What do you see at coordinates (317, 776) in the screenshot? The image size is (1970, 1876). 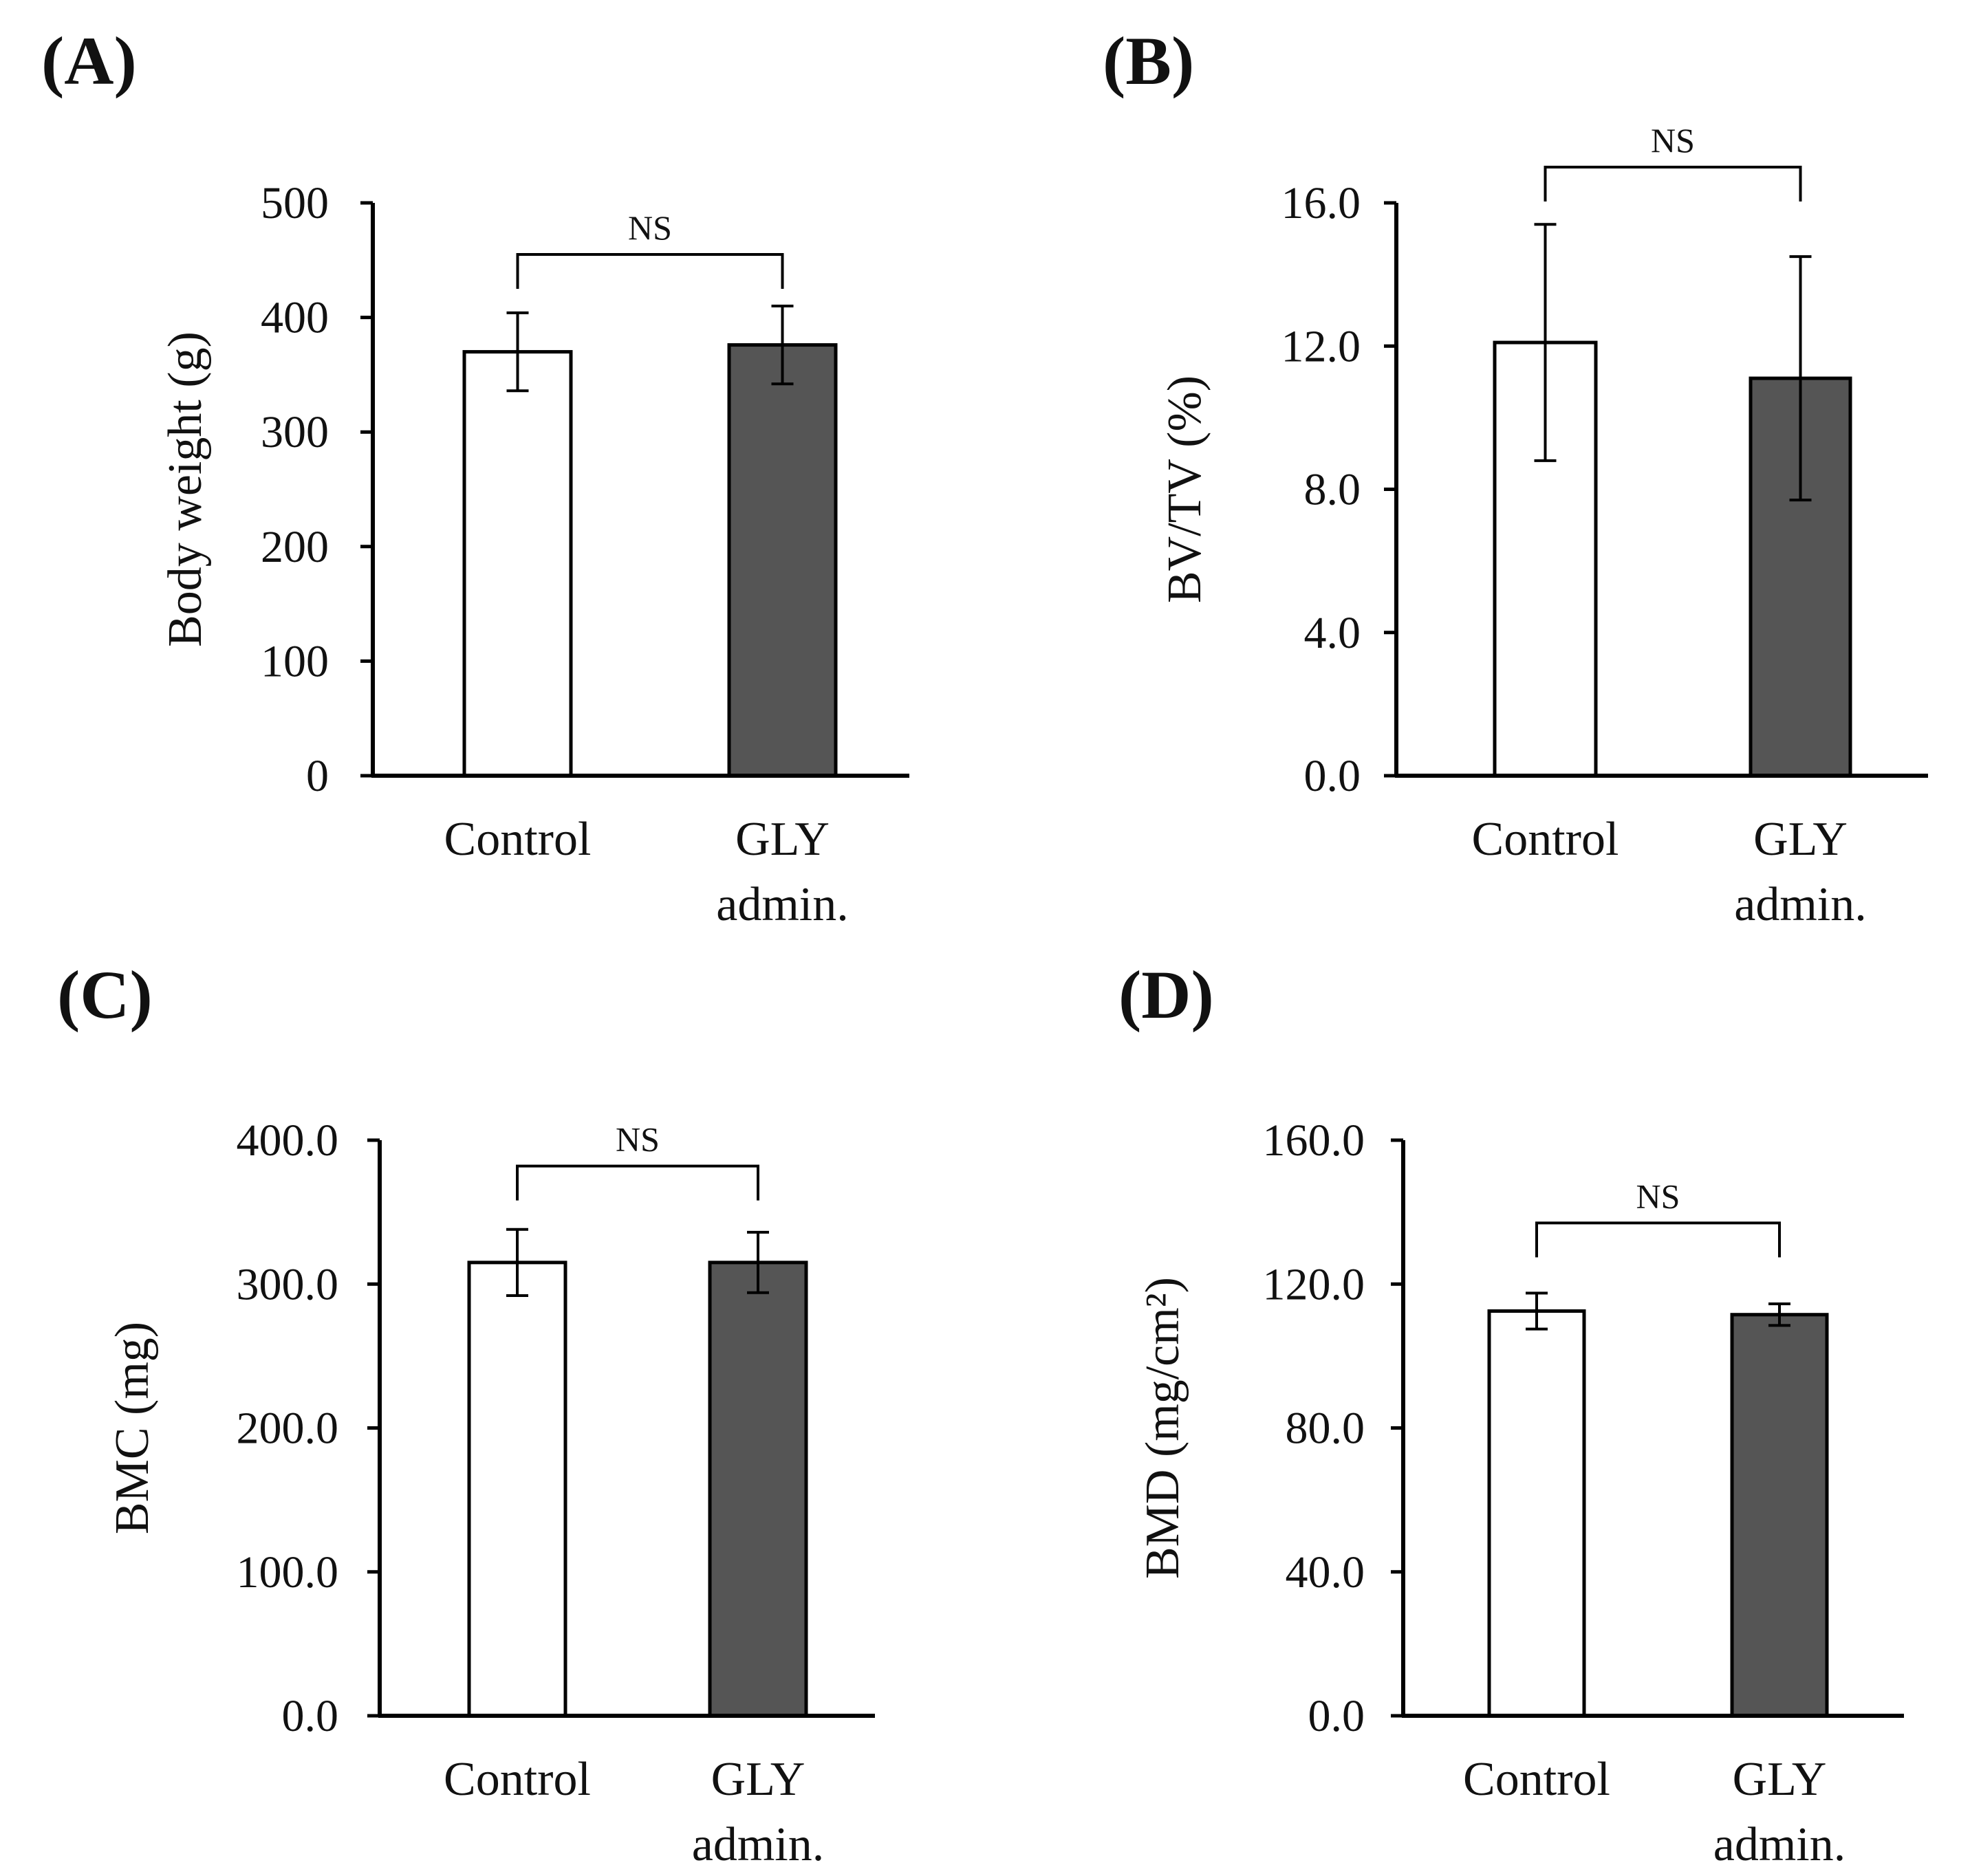 I see `y-tick-label: 0` at bounding box center [317, 776].